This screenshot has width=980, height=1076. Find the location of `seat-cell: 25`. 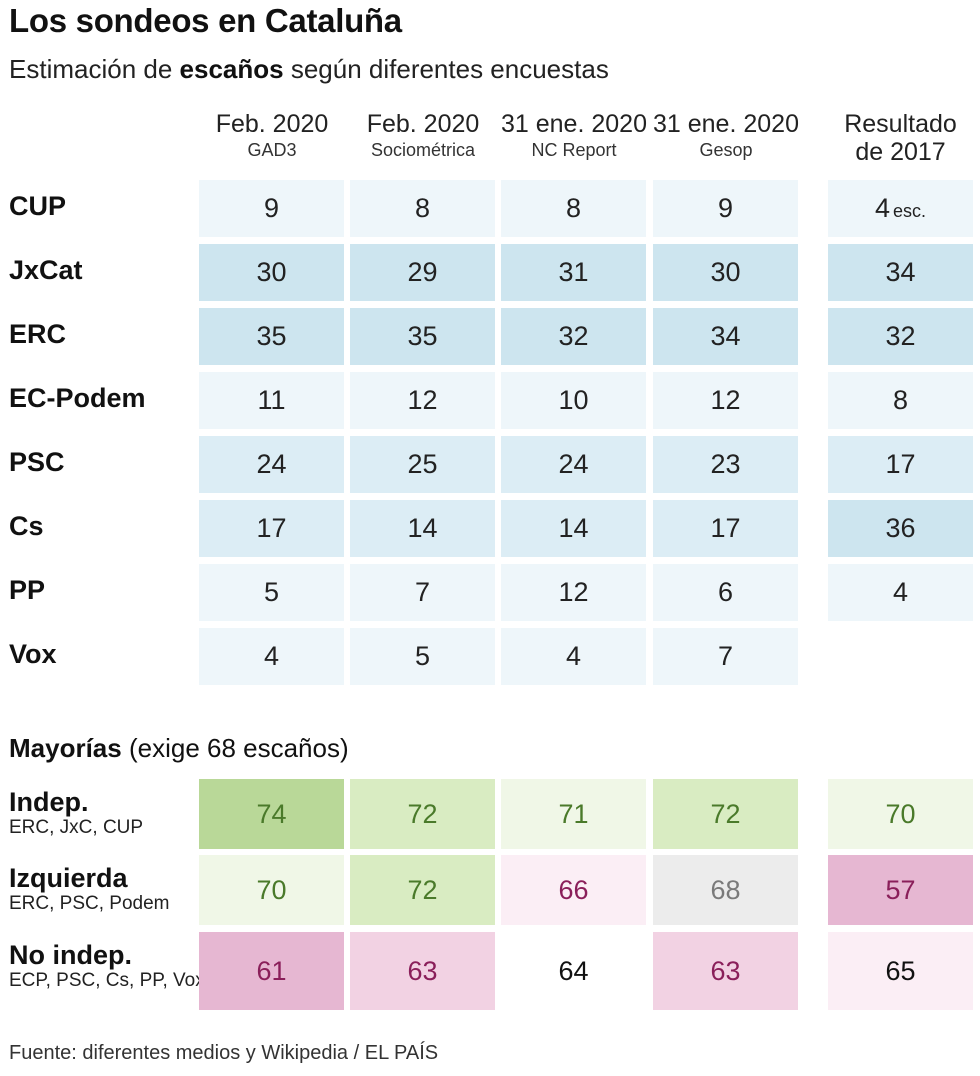

seat-cell: 25 is located at coordinates (422, 464).